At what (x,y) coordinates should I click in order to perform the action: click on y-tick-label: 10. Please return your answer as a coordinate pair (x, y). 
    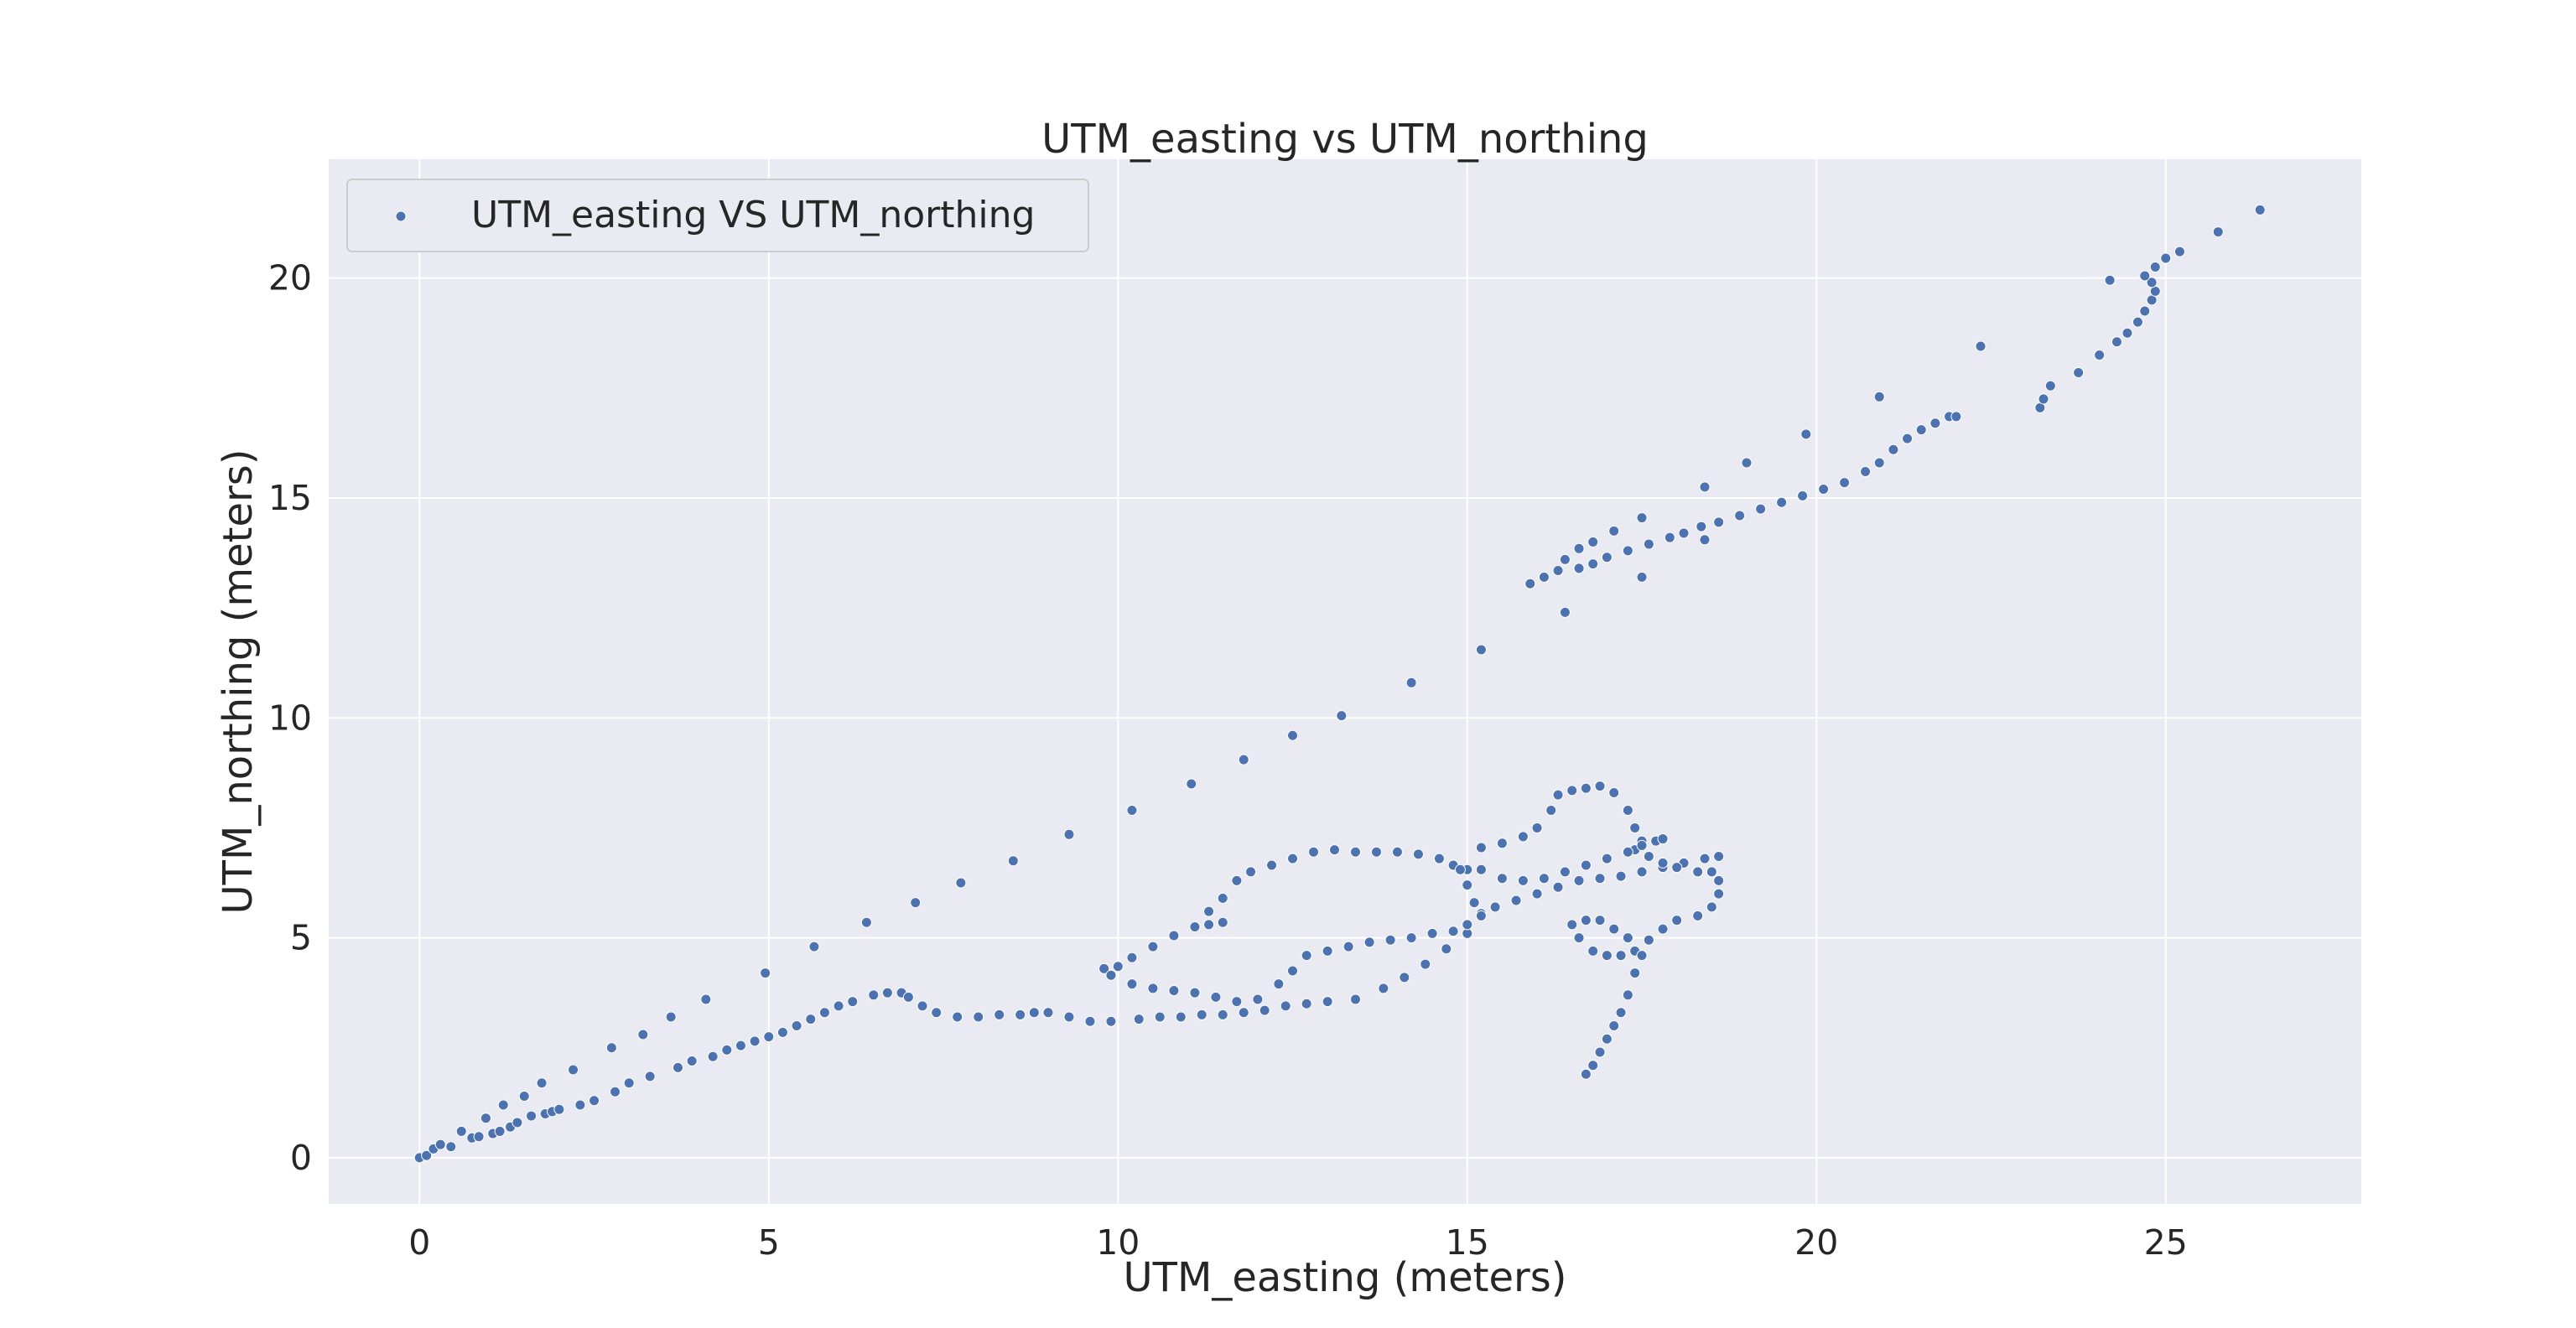
    Looking at the image, I should click on (290, 718).